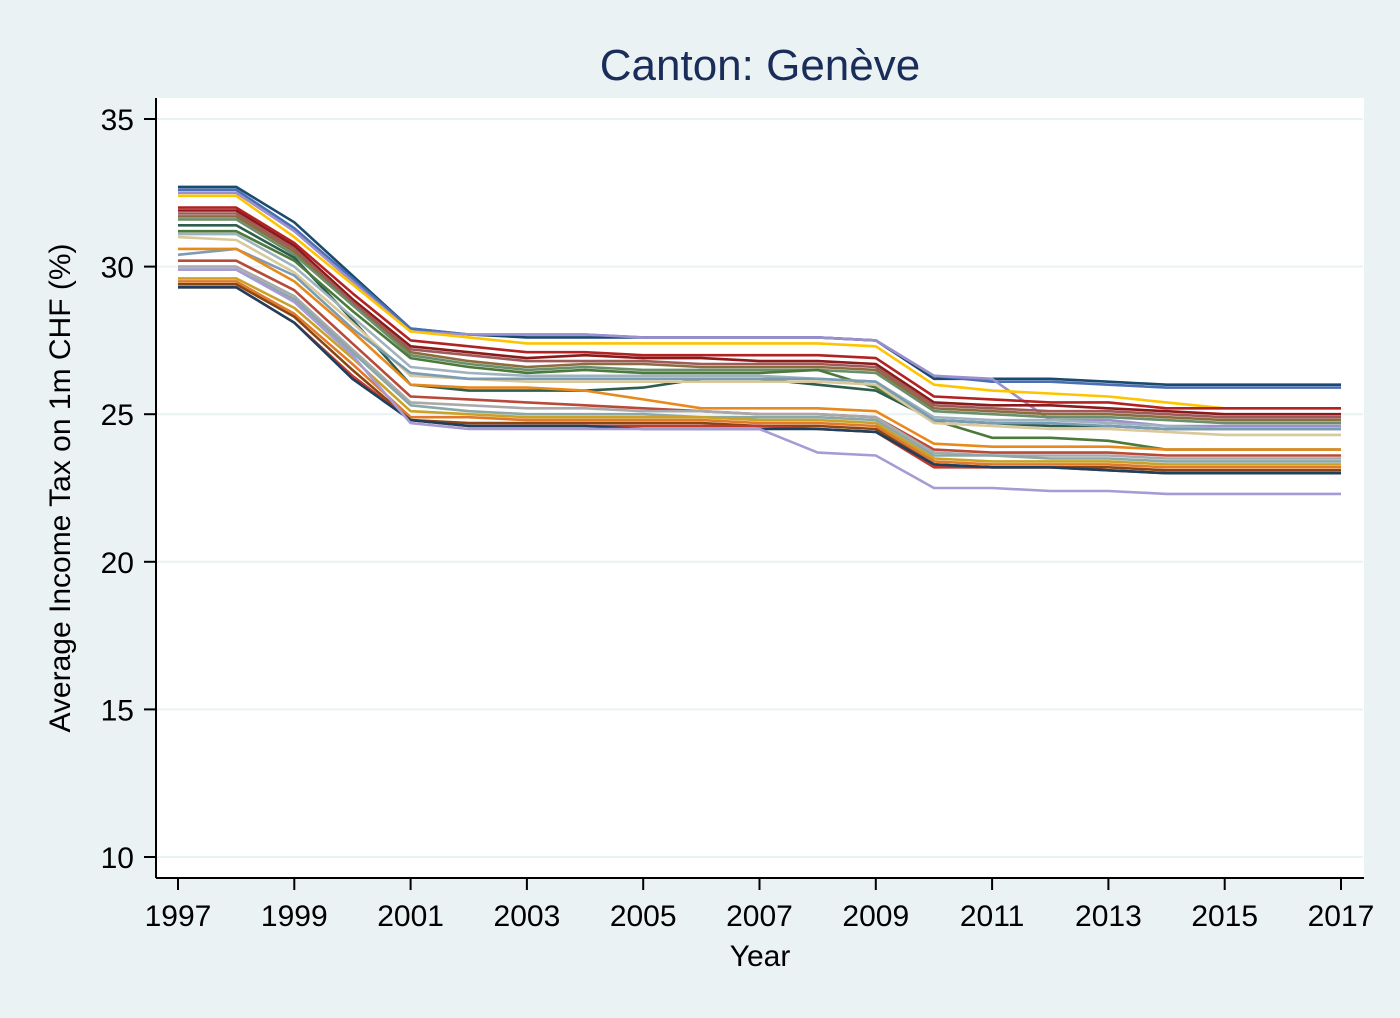 This screenshot has width=1400, height=1018. Describe the element at coordinates (117, 415) in the screenshot. I see `y-tick-label-25: 25` at that location.